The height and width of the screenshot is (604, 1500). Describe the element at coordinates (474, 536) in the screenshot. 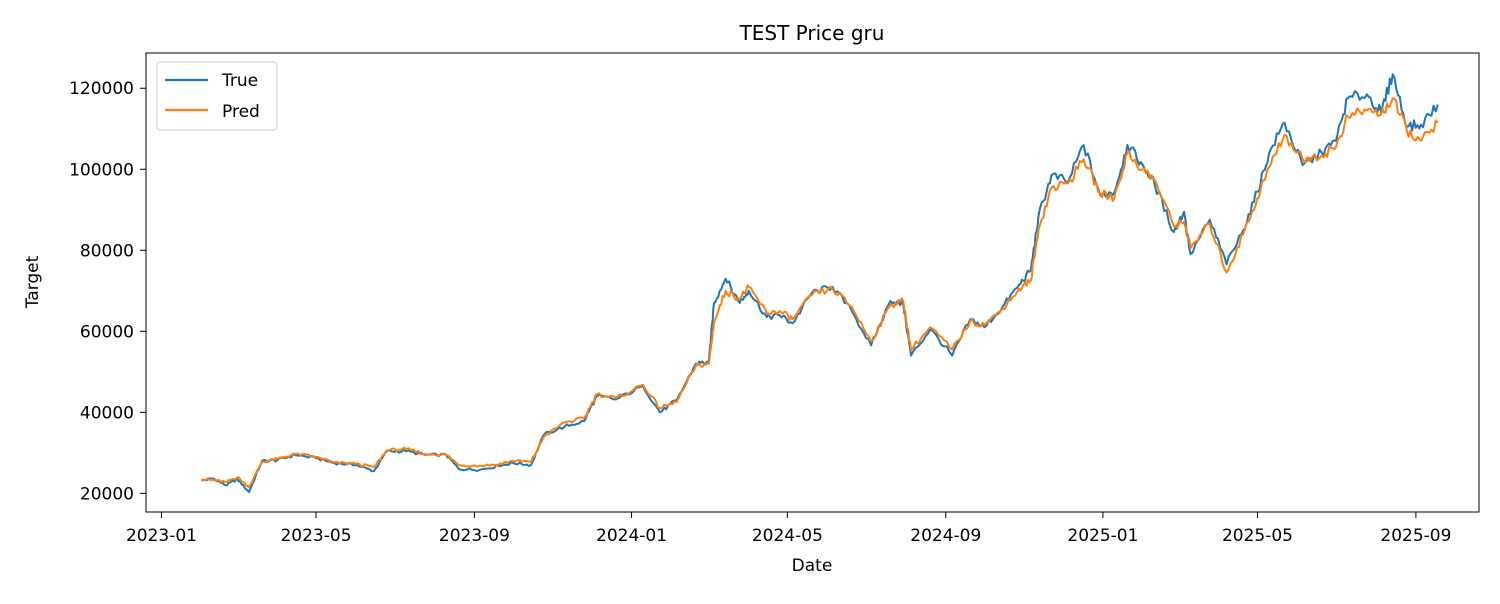

I see `x-tick-label: 2023-09` at that location.